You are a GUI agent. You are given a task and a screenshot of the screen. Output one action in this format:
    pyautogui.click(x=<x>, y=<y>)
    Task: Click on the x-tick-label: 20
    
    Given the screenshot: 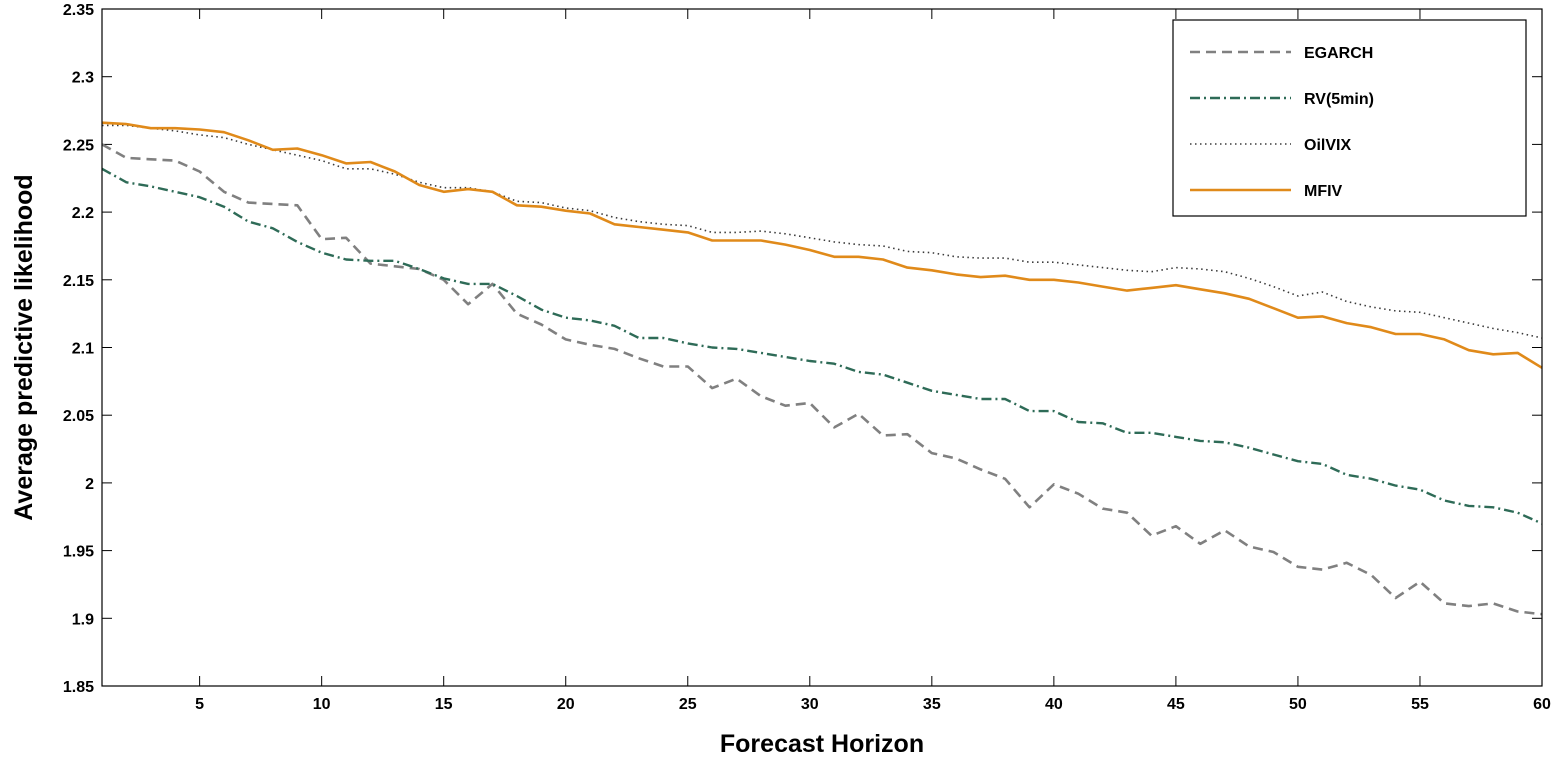 What is the action you would take?
    pyautogui.click(x=566, y=704)
    